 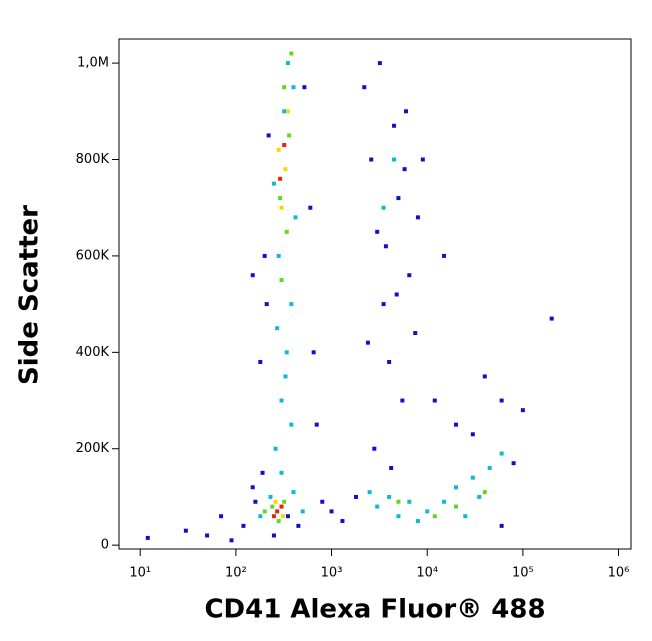 What do you see at coordinates (427, 573) in the screenshot?
I see `x-tick-label: 10⁴` at bounding box center [427, 573].